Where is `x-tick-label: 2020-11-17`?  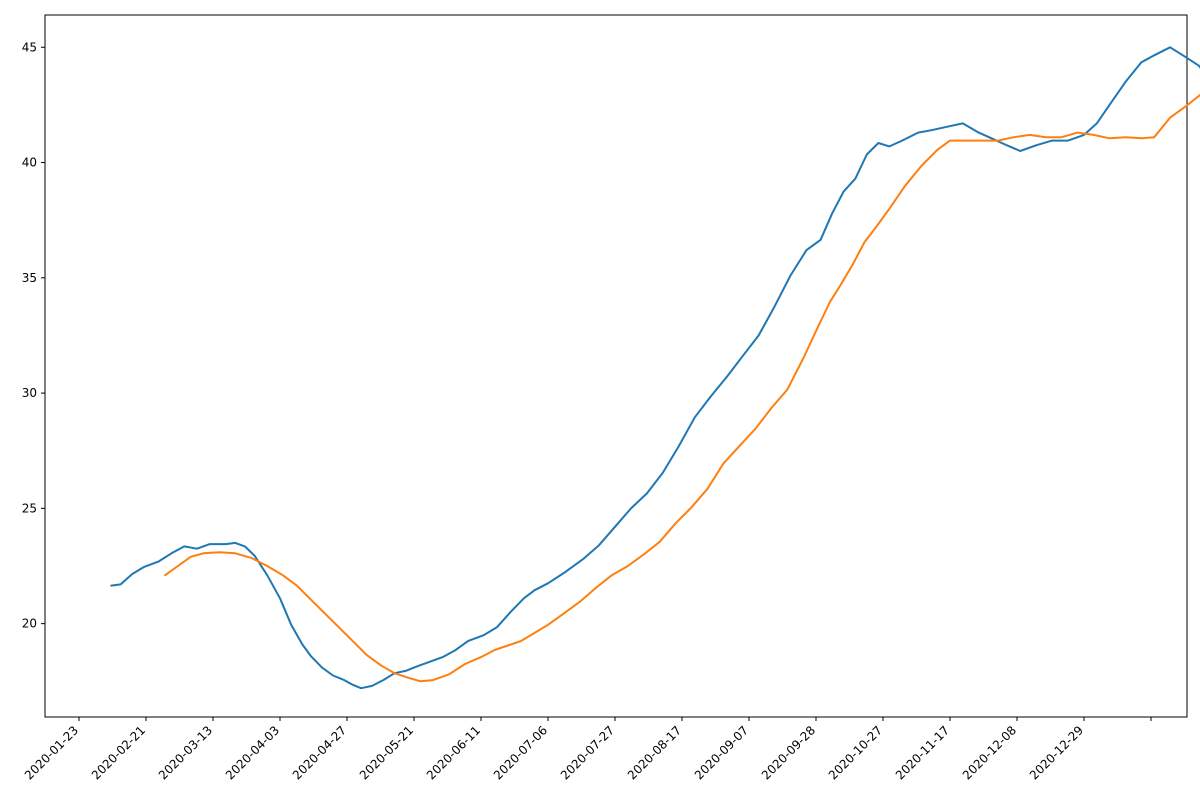
x-tick-label: 2020-11-17 is located at coordinates (922, 752).